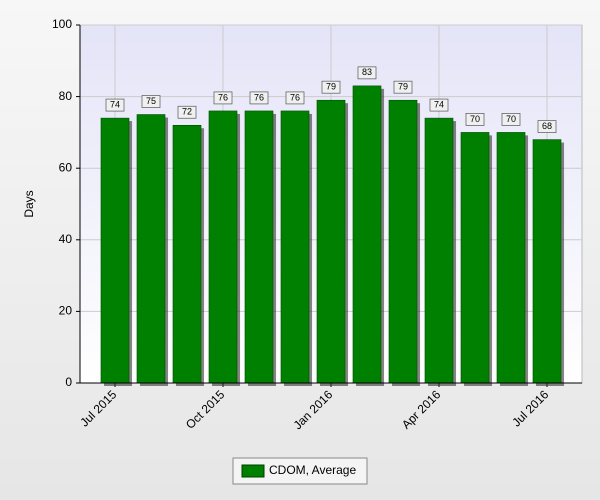  I want to click on value-label: 83, so click(367, 72).